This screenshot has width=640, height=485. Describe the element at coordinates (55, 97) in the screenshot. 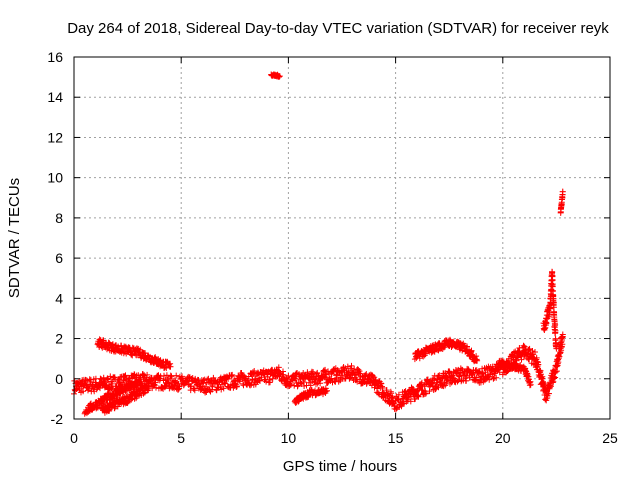

I see `y-tick-label: 14` at that location.